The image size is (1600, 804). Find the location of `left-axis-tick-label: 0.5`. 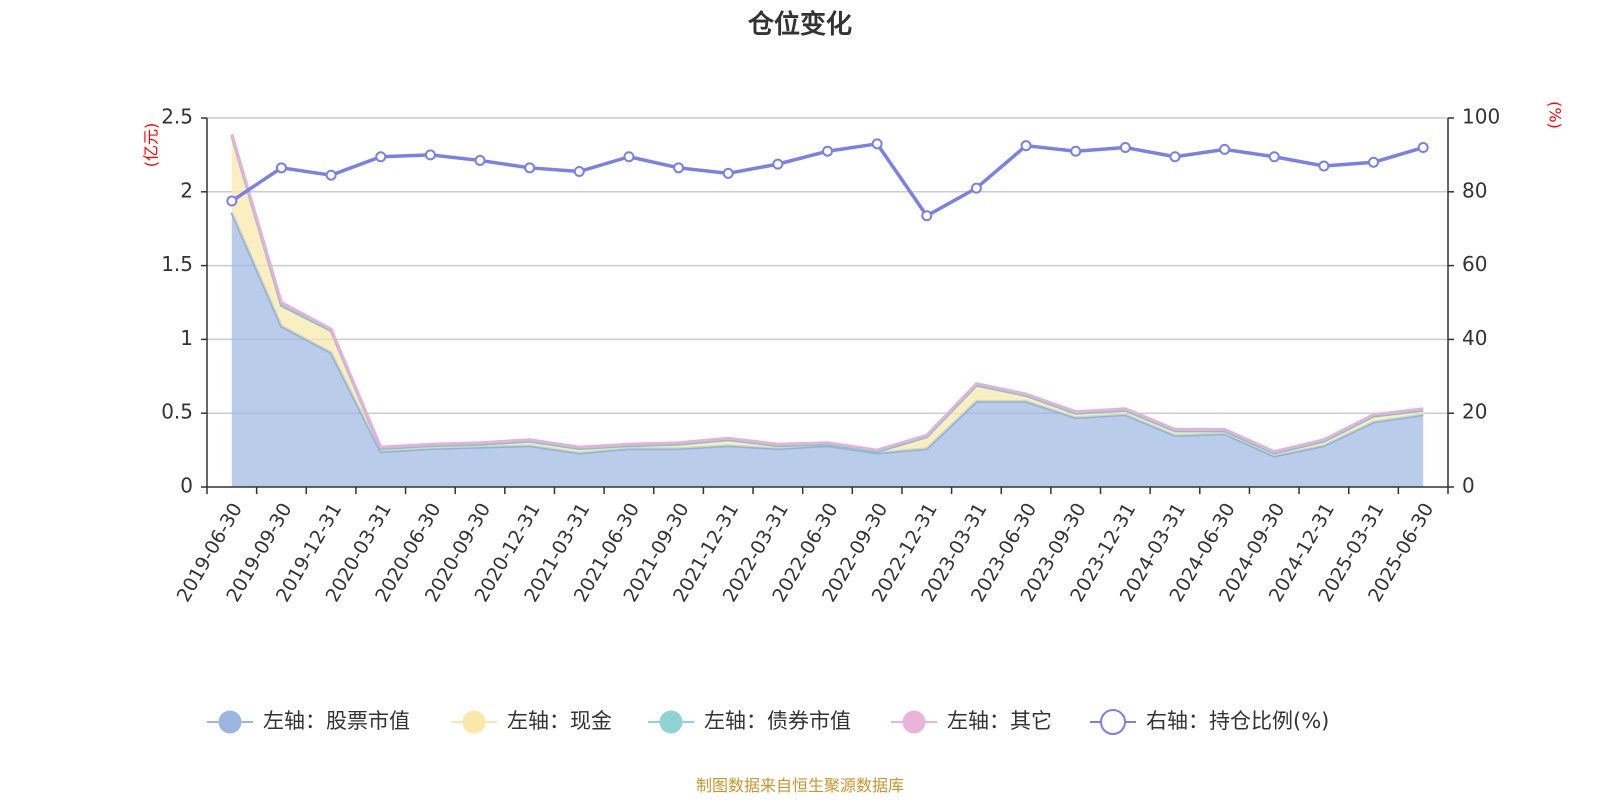

left-axis-tick-label: 0.5 is located at coordinates (177, 412).